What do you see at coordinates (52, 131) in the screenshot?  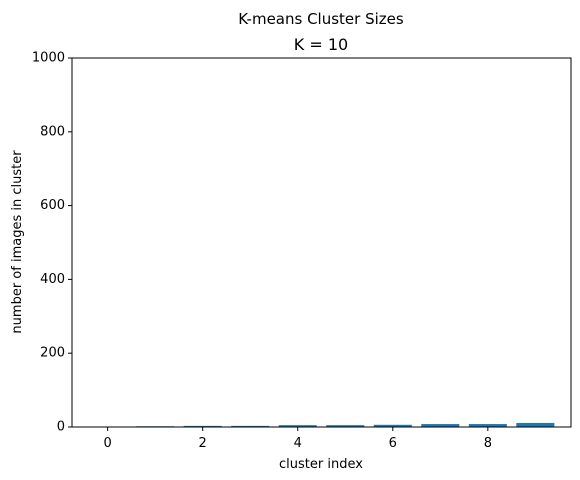 I see `y-tick-label: 800` at bounding box center [52, 131].